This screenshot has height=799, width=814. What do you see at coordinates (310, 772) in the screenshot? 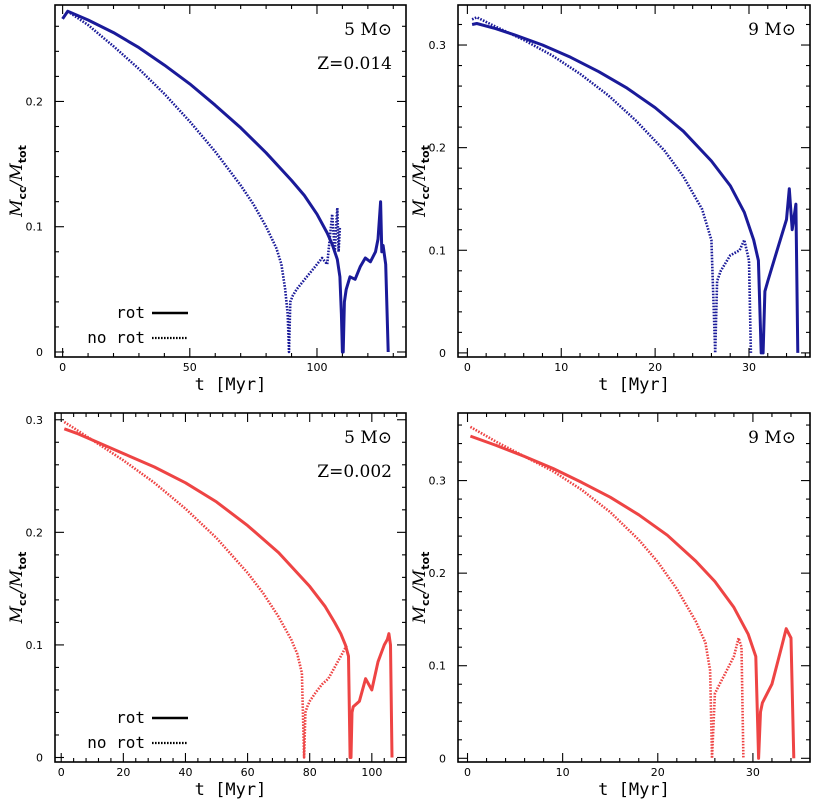
I see `x-tick-label: 80` at bounding box center [310, 772].